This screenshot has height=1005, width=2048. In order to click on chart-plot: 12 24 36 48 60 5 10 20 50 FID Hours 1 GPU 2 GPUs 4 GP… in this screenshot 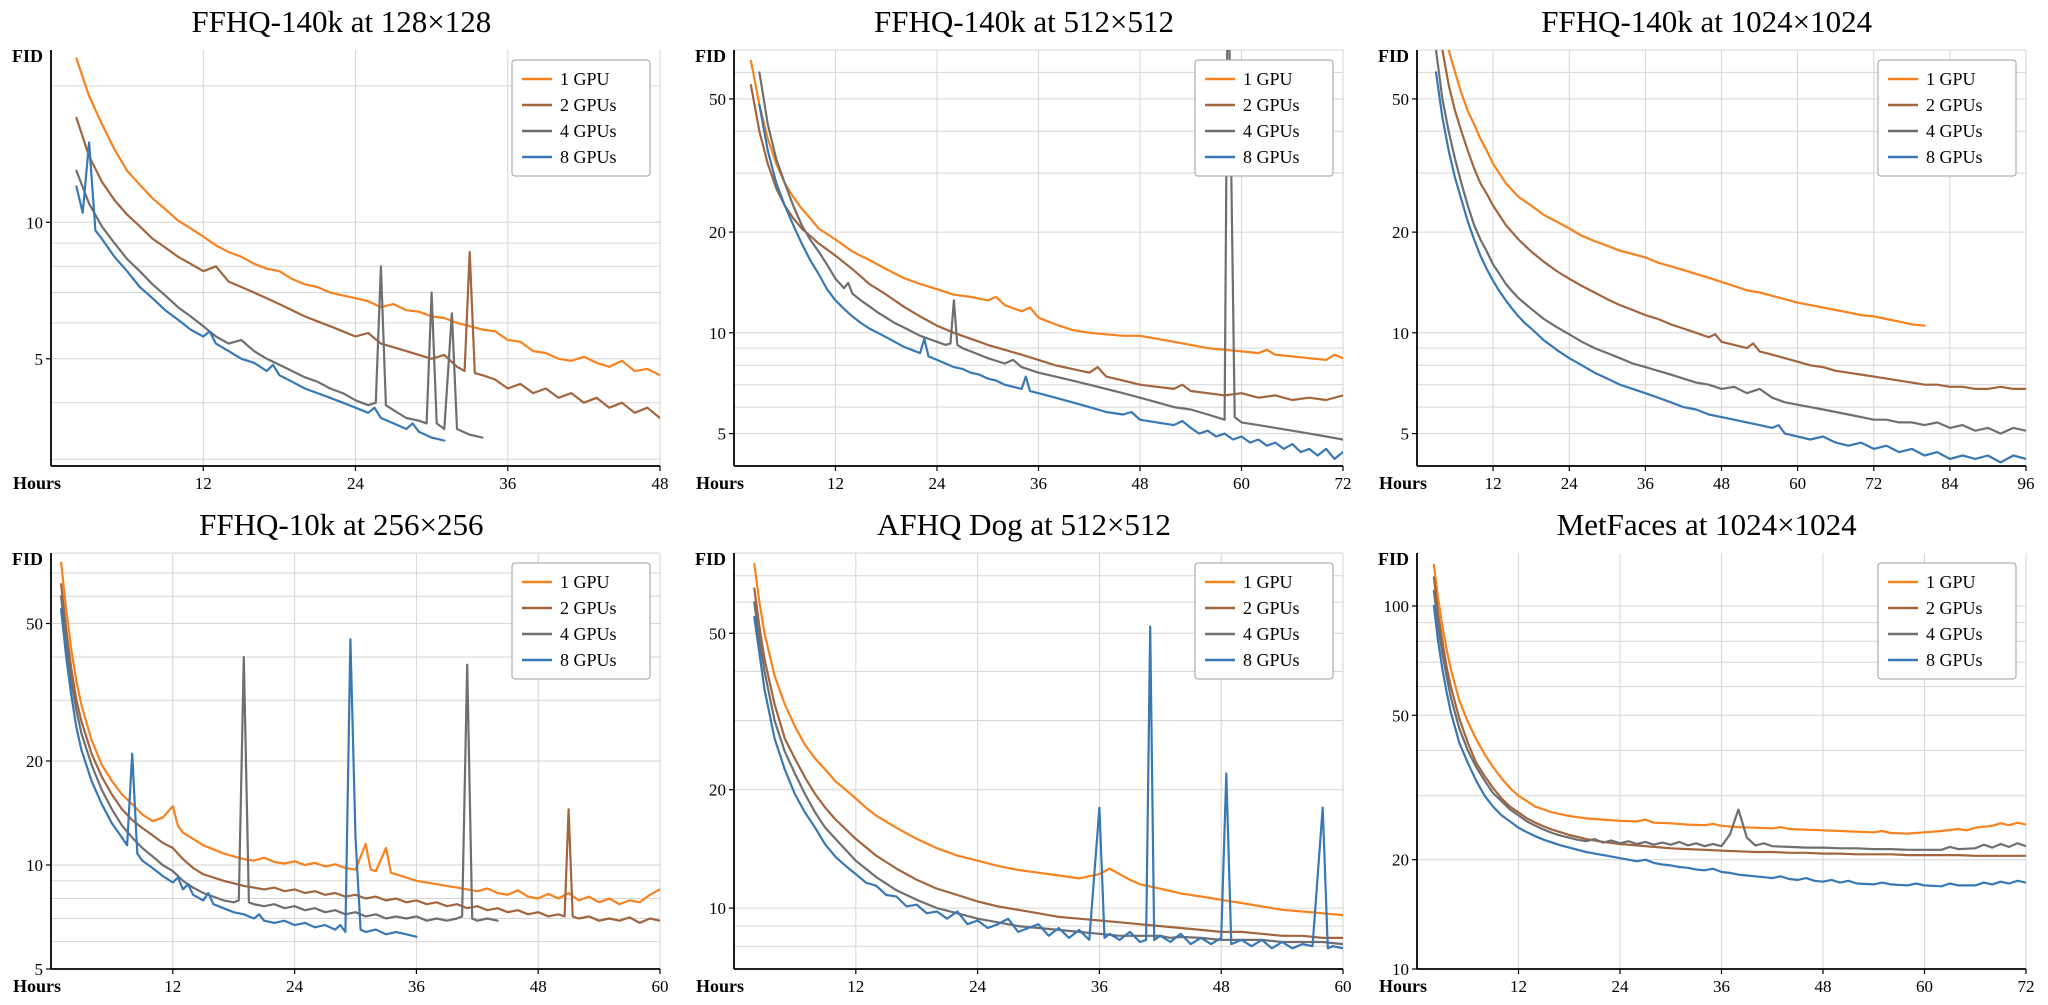, I will do `click(340, 772)`.